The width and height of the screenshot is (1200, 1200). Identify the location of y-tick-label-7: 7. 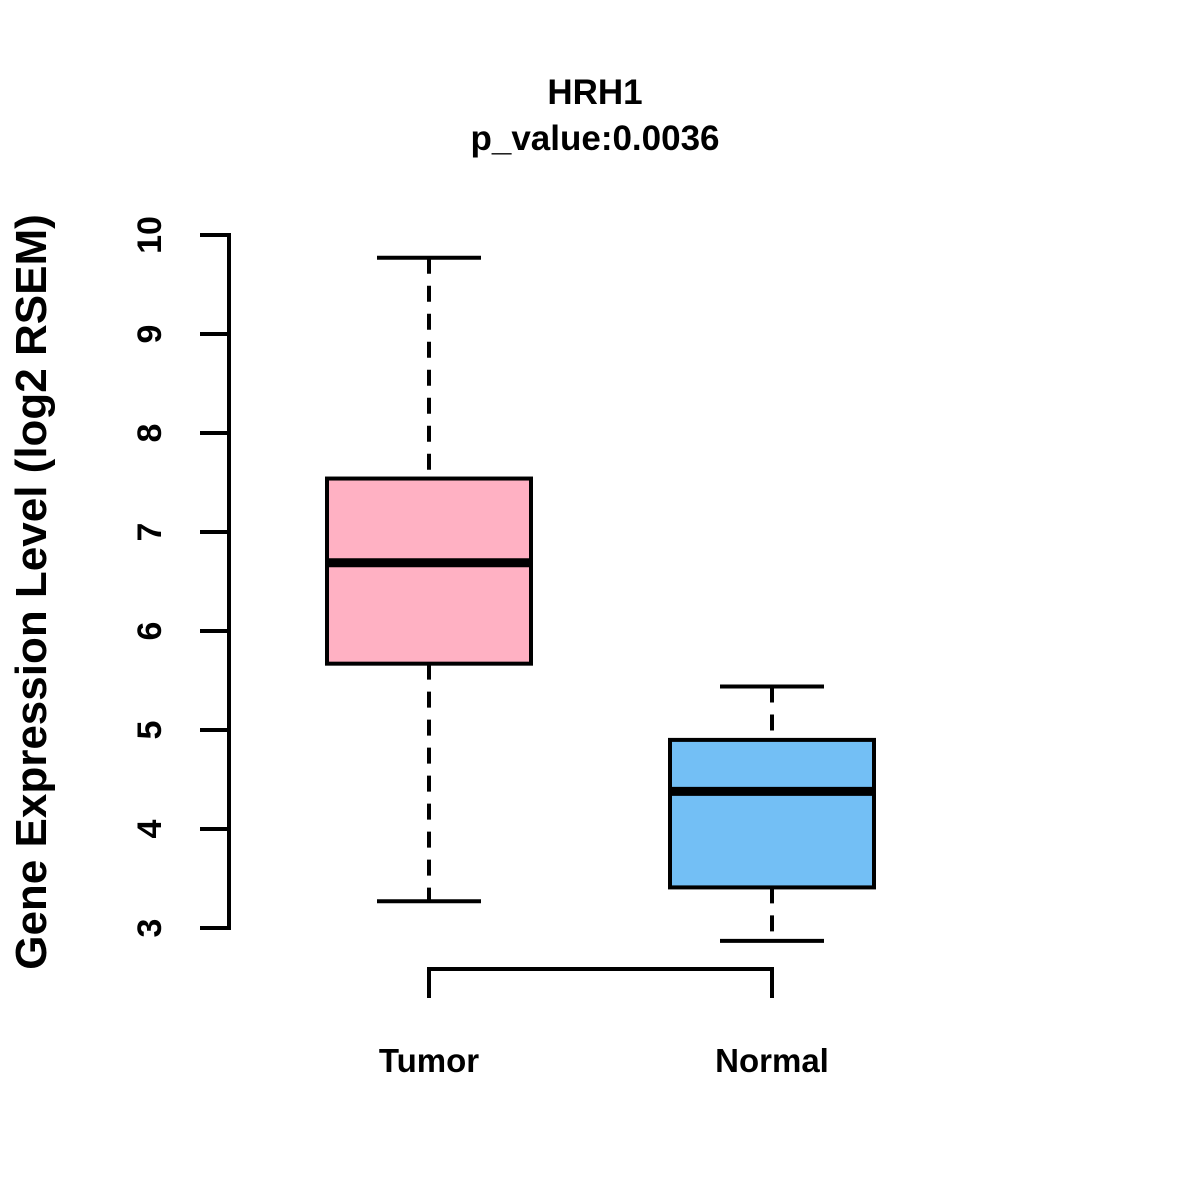
(150, 532).